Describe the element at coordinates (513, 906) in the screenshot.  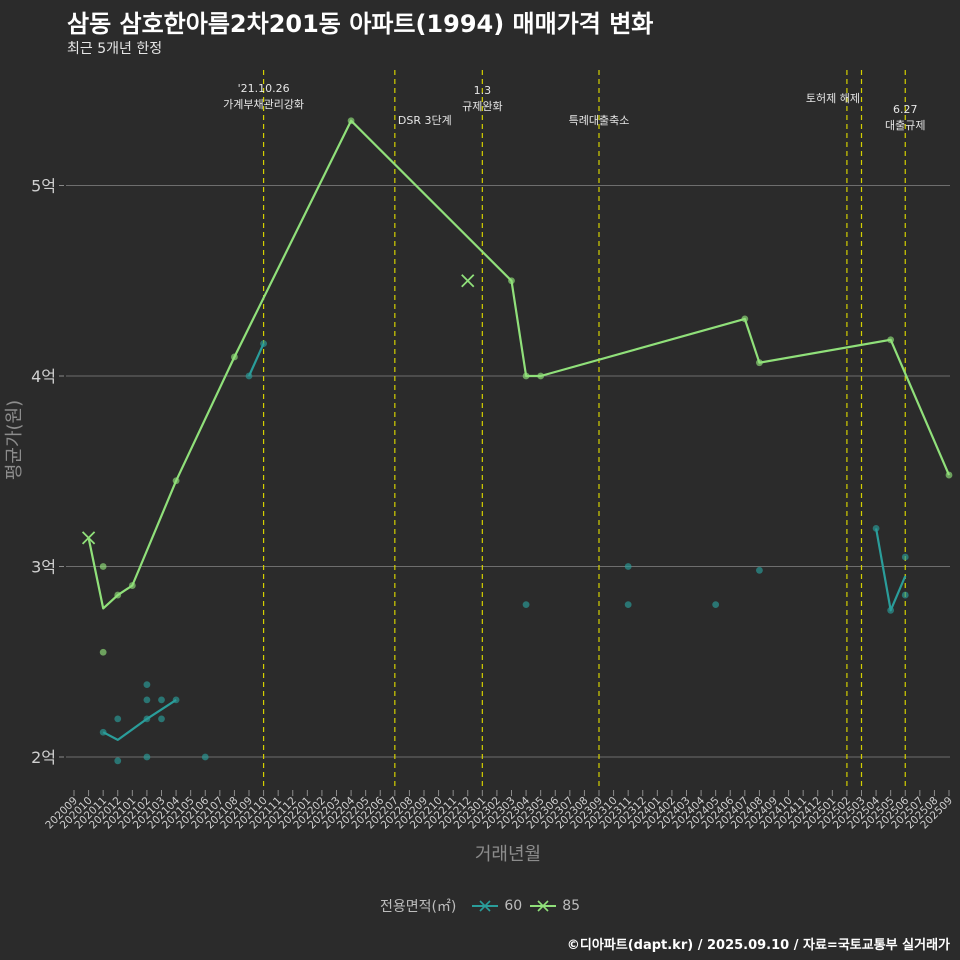
I see `legend-label-60: 60` at that location.